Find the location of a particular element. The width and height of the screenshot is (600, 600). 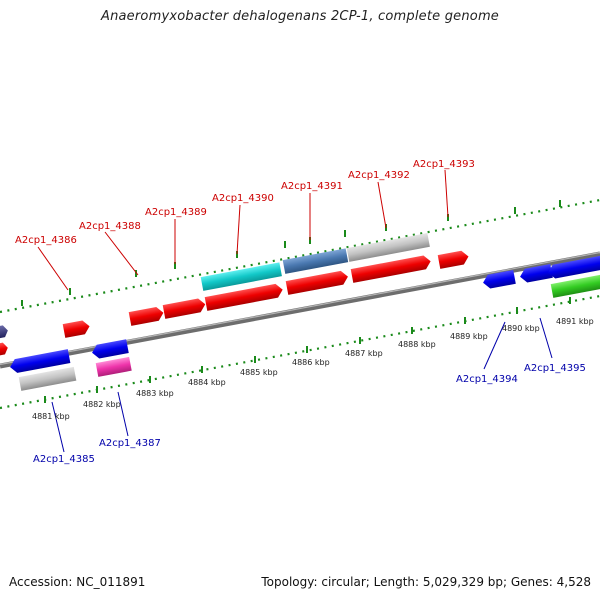

gene-label: A2cp1_4389 is located at coordinates (176, 212).